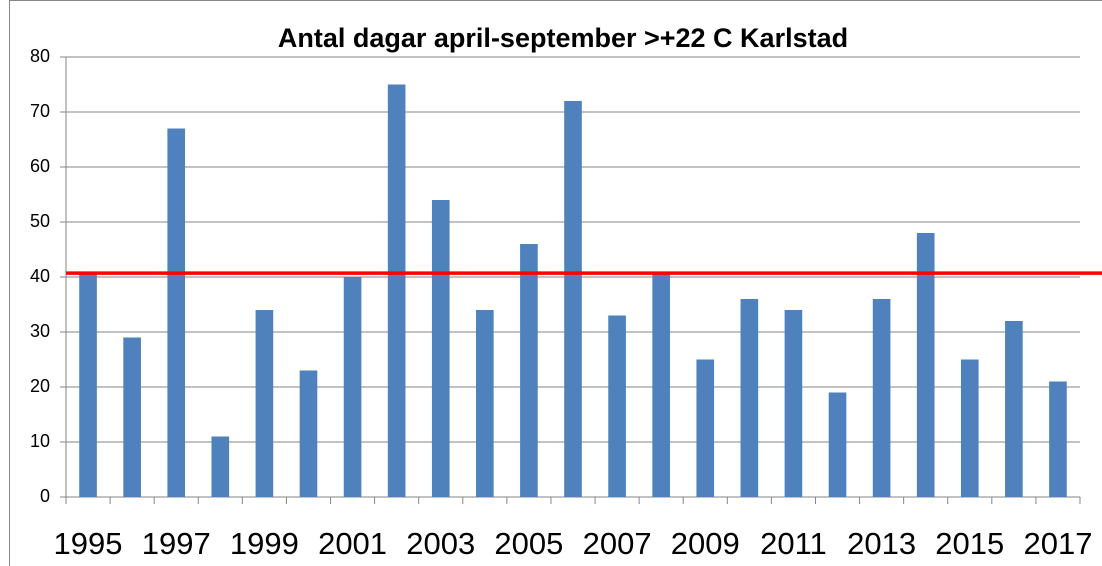  I want to click on y-tick-label: 80, so click(40, 56).